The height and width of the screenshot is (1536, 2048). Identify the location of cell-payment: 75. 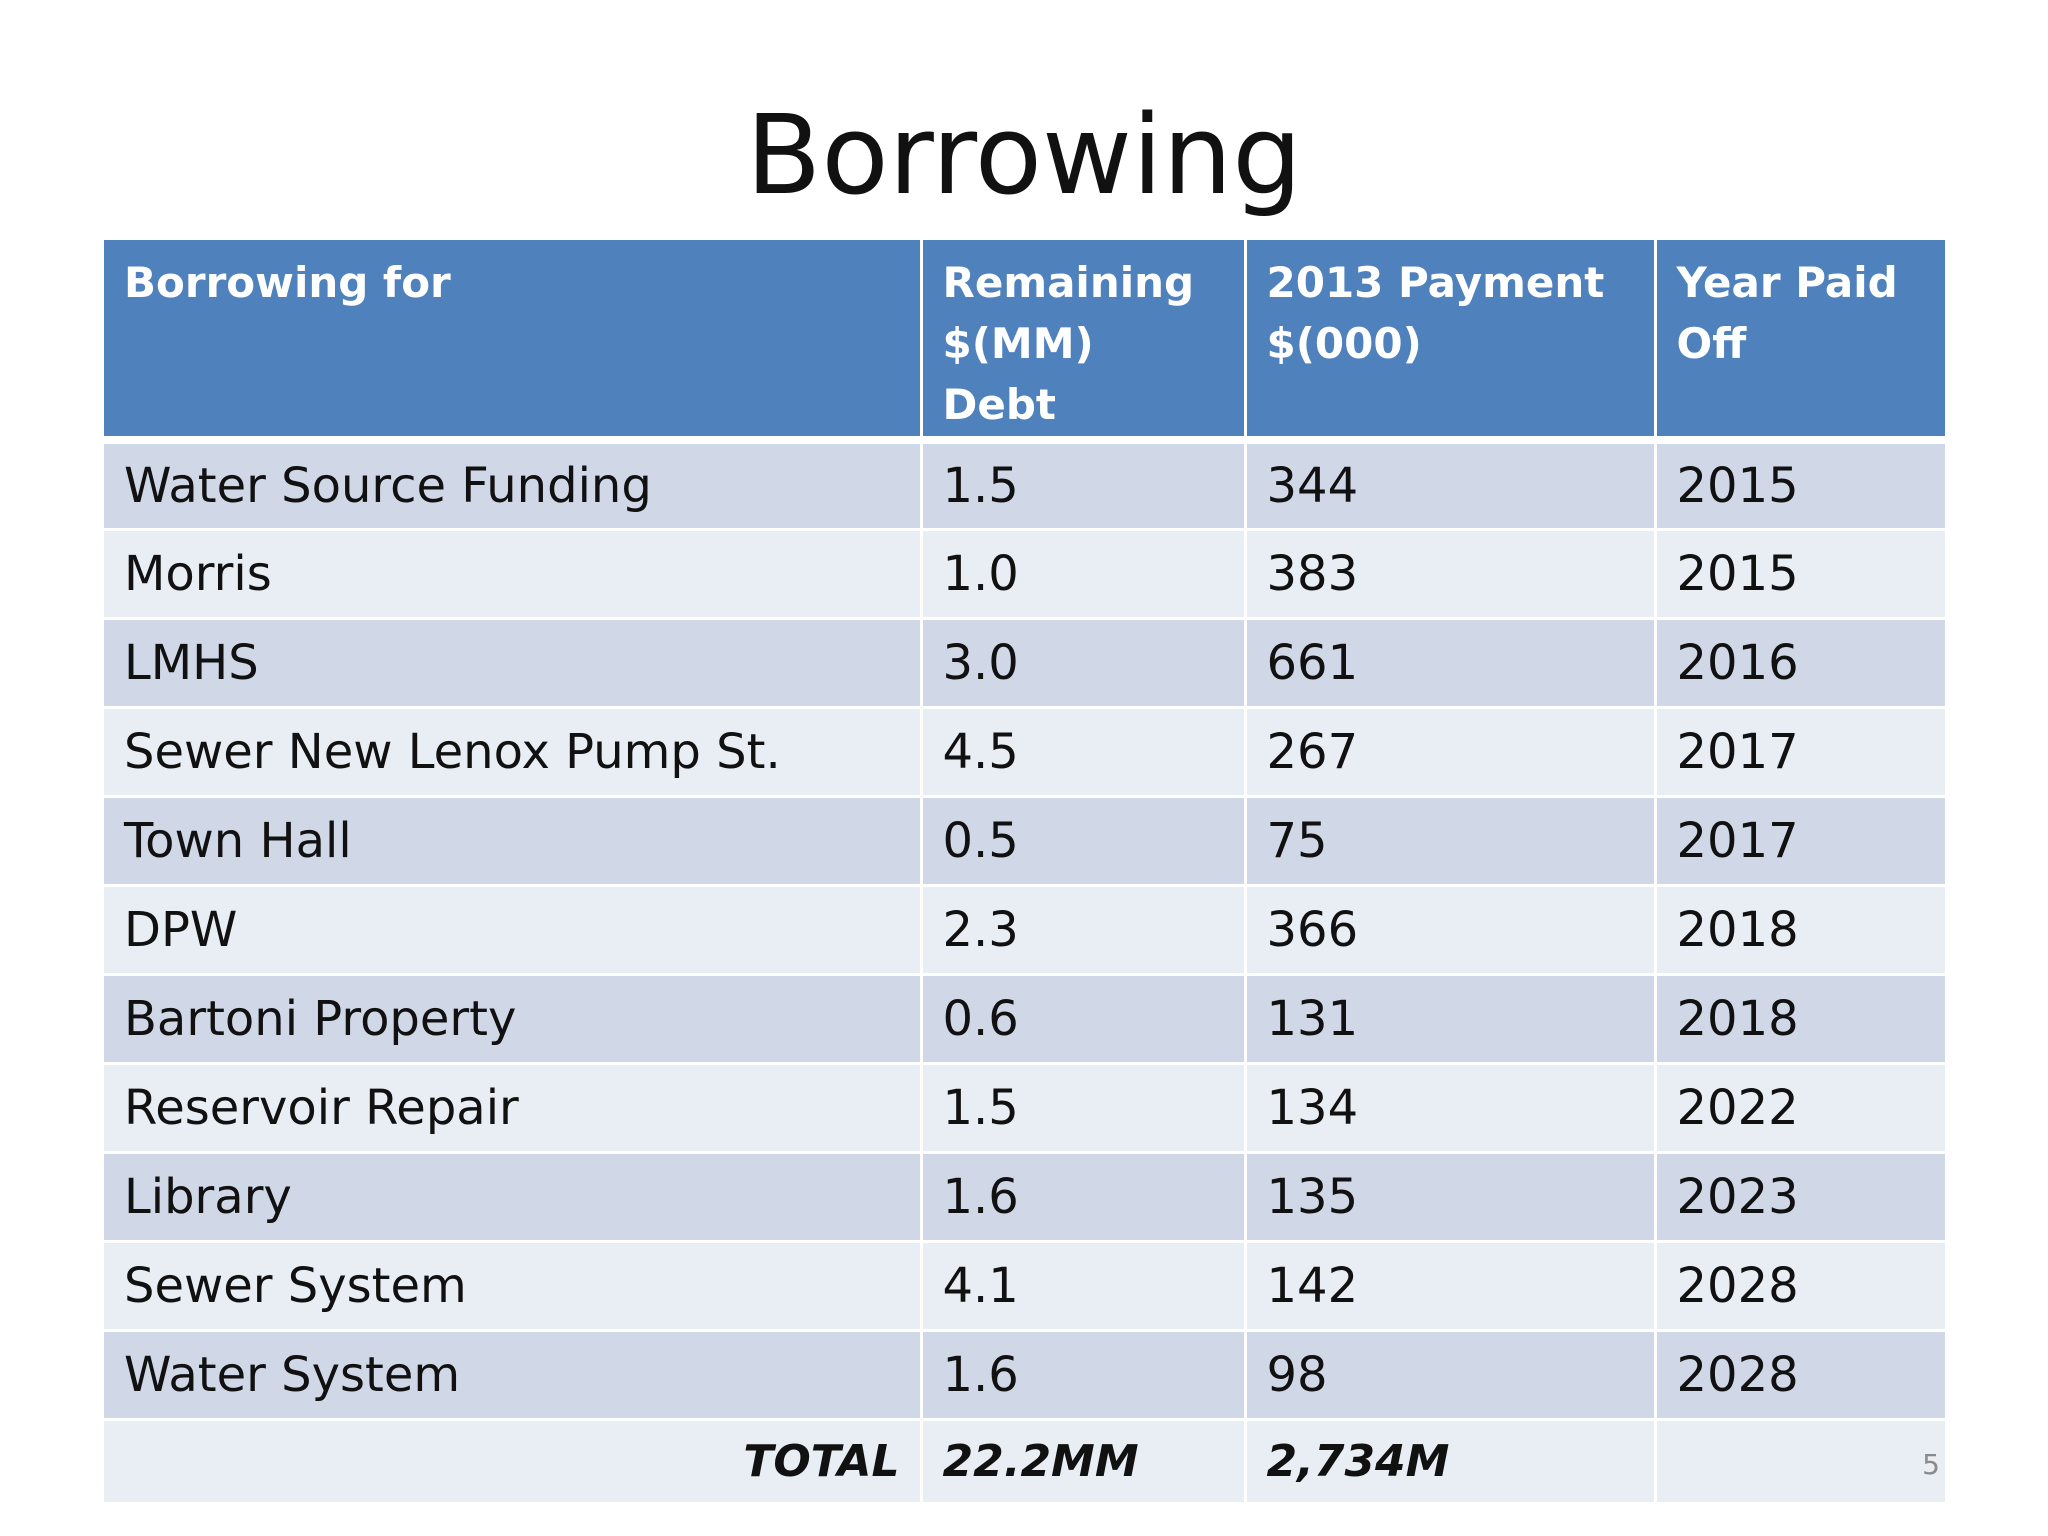
(1450, 841).